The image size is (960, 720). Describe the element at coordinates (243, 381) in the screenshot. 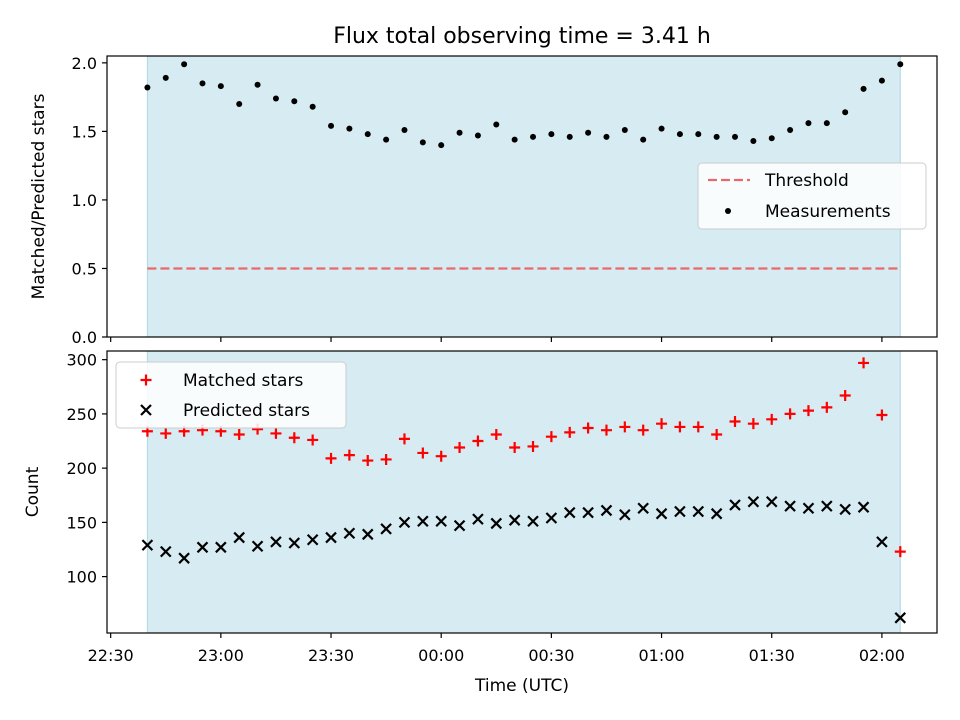

I see `legend-matched-label: Matched stars` at that location.